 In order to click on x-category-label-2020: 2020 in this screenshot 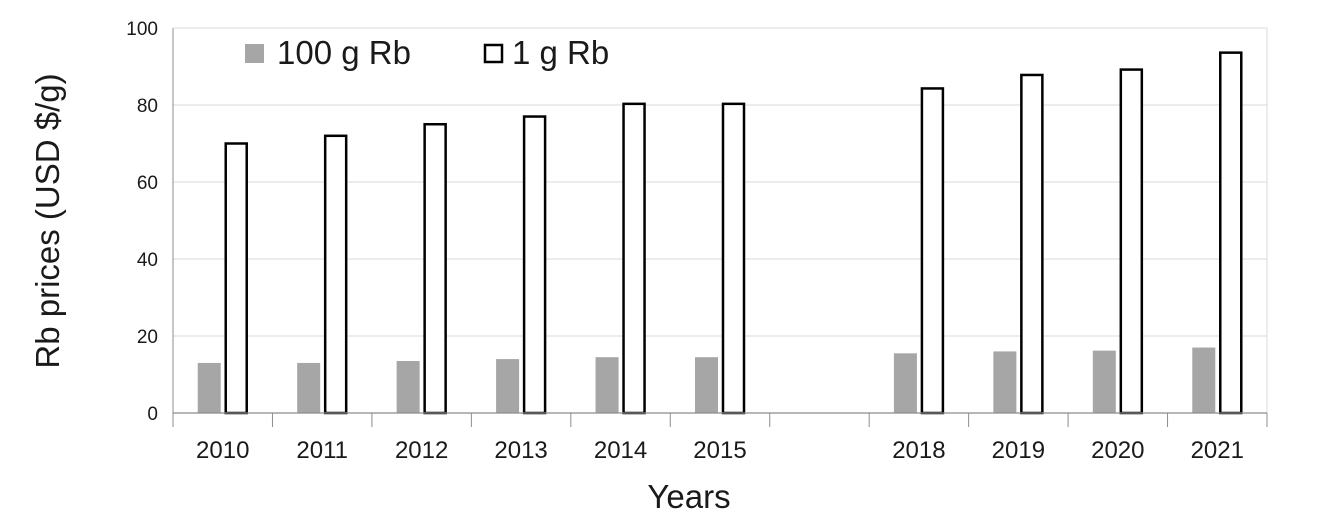, I will do `click(1117, 450)`.